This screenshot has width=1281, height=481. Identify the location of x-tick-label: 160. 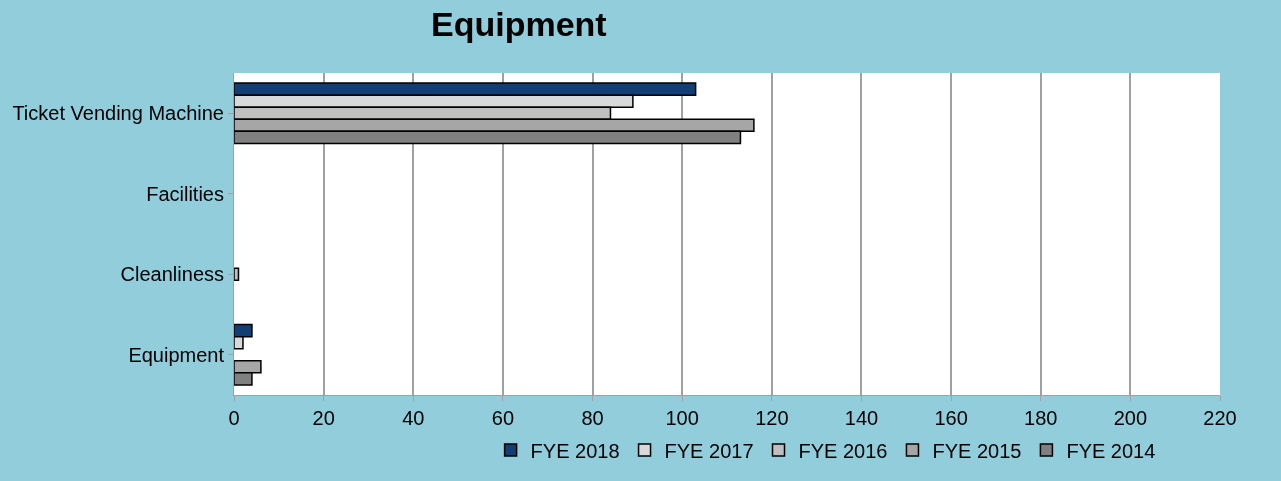
(951, 418).